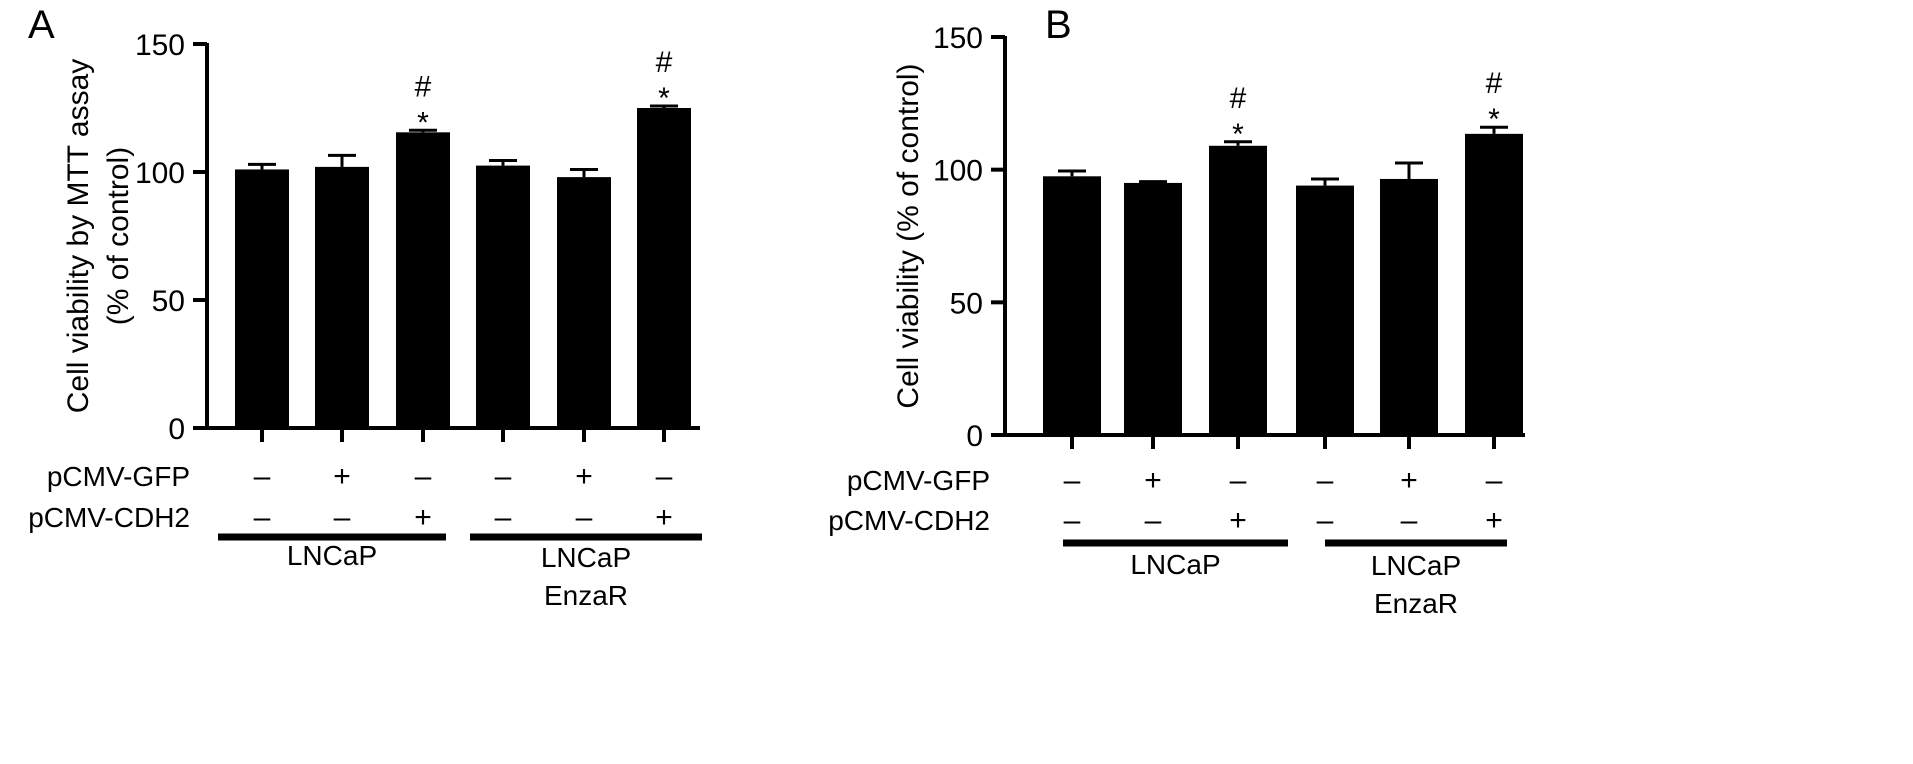 This screenshot has width=1913, height=764. What do you see at coordinates (78, 236) in the screenshot?
I see `y-axis-title: Cell viability by MTT assay` at bounding box center [78, 236].